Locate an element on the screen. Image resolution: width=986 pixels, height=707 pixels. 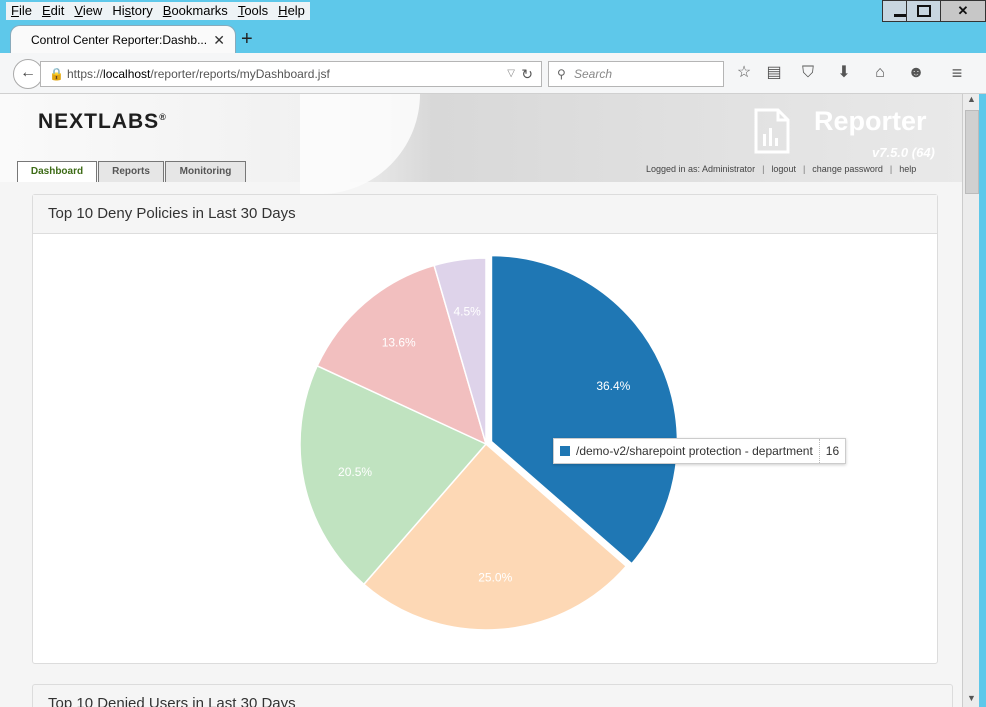
tab-monitoring: Monitoring is located at coordinates (205, 171).